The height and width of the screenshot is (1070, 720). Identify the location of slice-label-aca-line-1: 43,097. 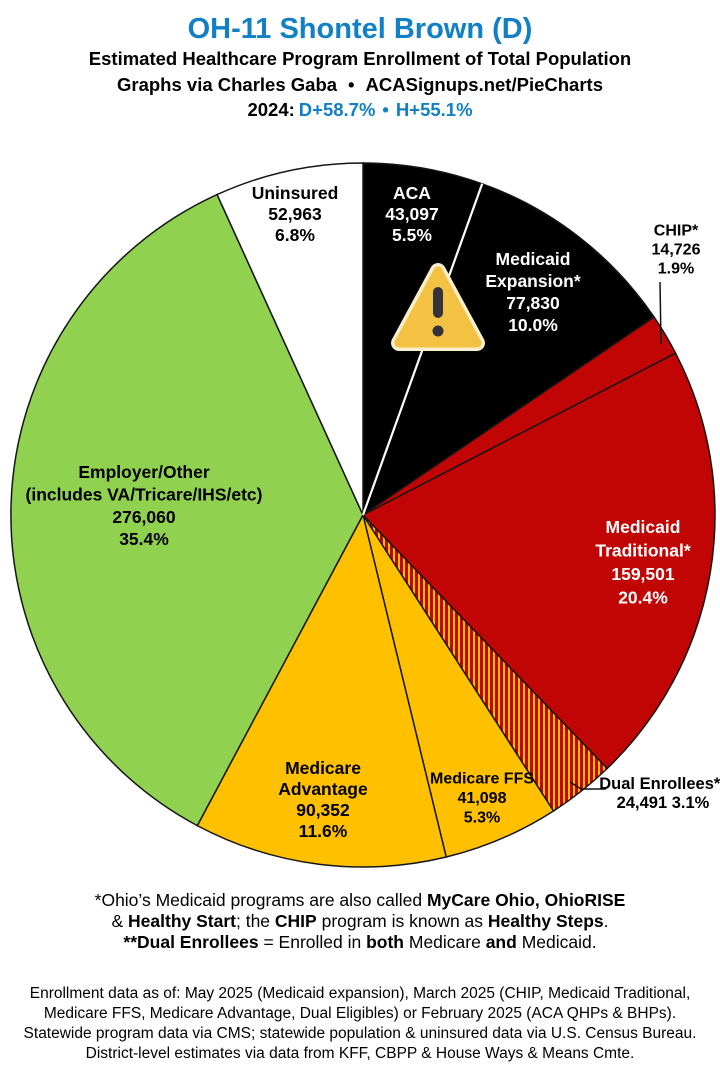
(412, 214).